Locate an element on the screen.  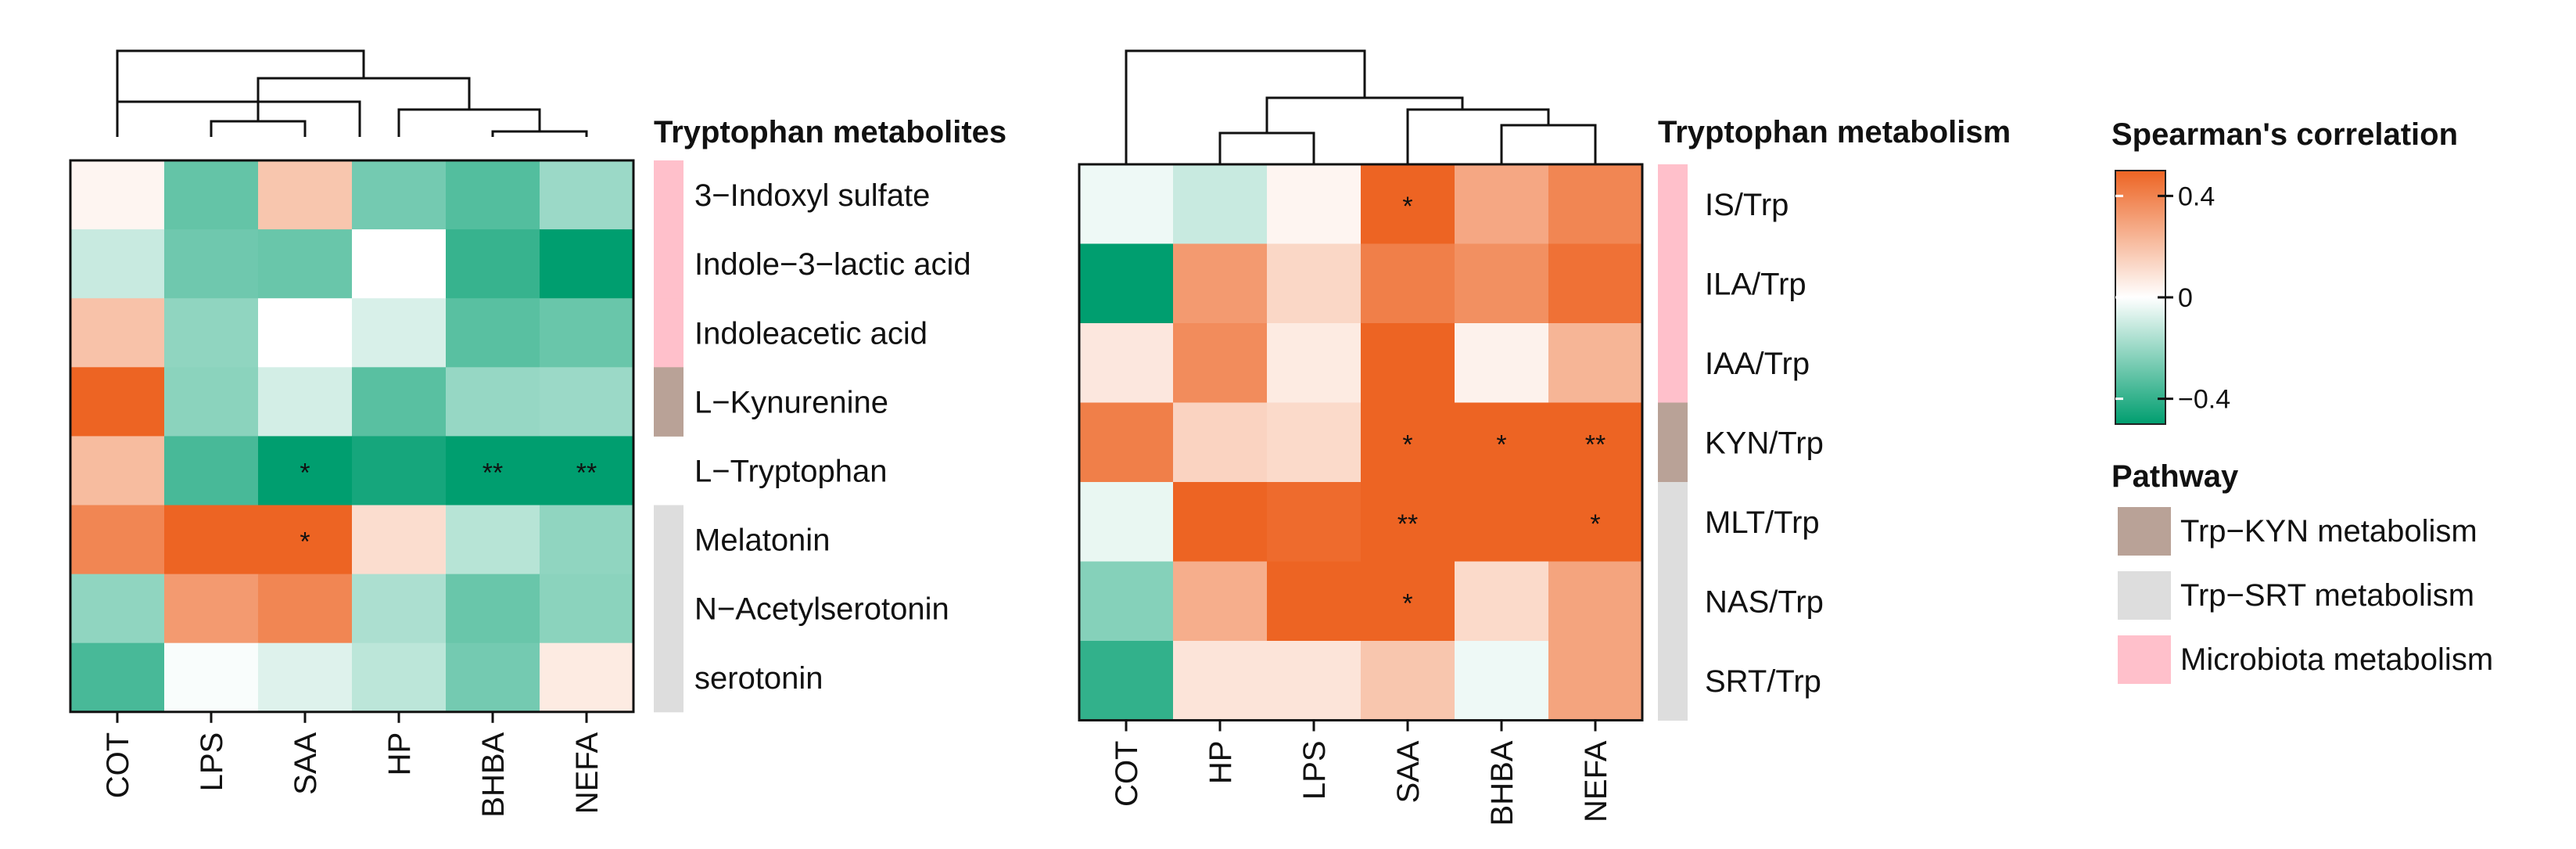
colorbar-ticks: 0.4 0 −0.4 is located at coordinates (2172, 298).